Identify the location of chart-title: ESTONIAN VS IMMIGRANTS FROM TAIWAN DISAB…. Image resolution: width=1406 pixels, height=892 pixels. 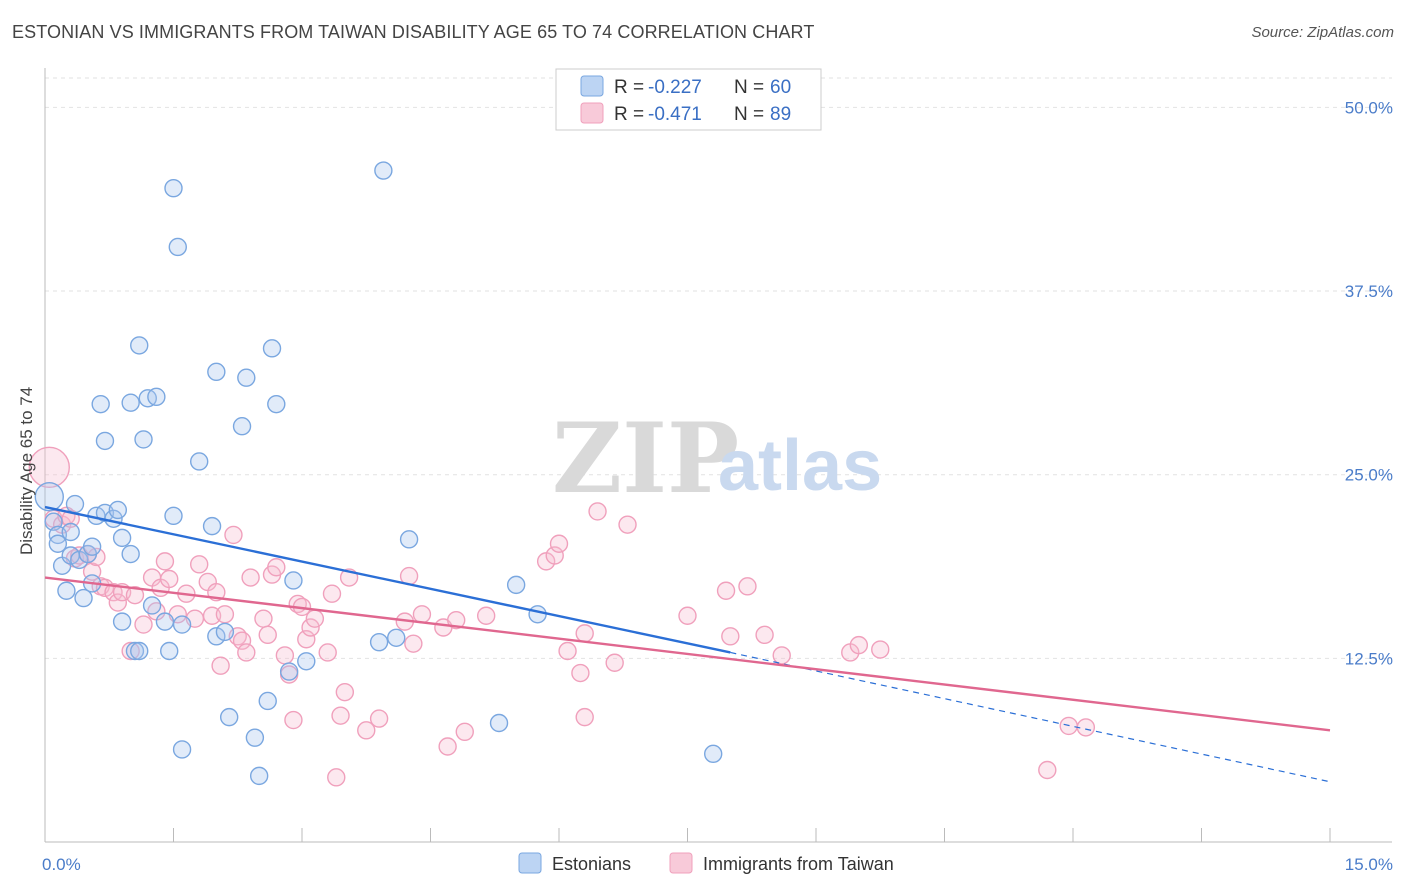
(413, 32).